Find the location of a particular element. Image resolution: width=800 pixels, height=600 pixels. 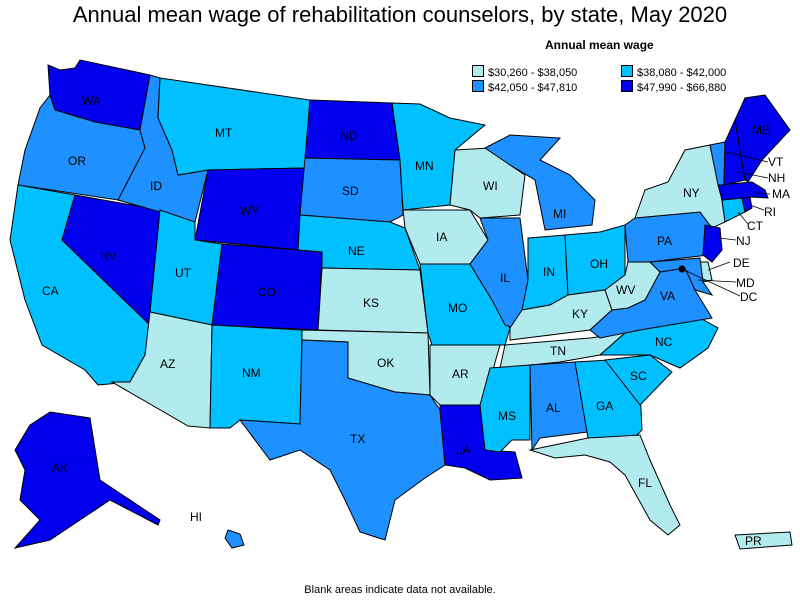

label-nv: NV is located at coordinates (108, 256).